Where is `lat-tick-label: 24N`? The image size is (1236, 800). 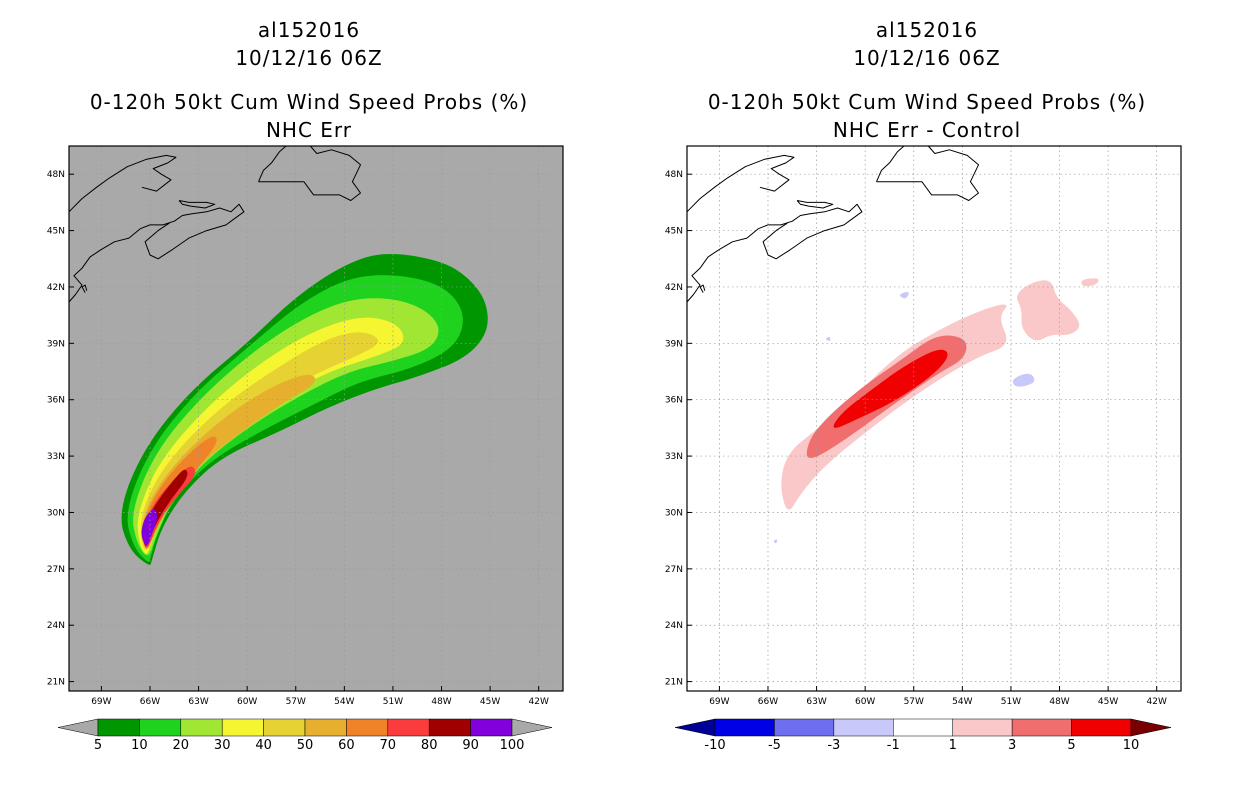 lat-tick-label: 24N is located at coordinates (56, 626).